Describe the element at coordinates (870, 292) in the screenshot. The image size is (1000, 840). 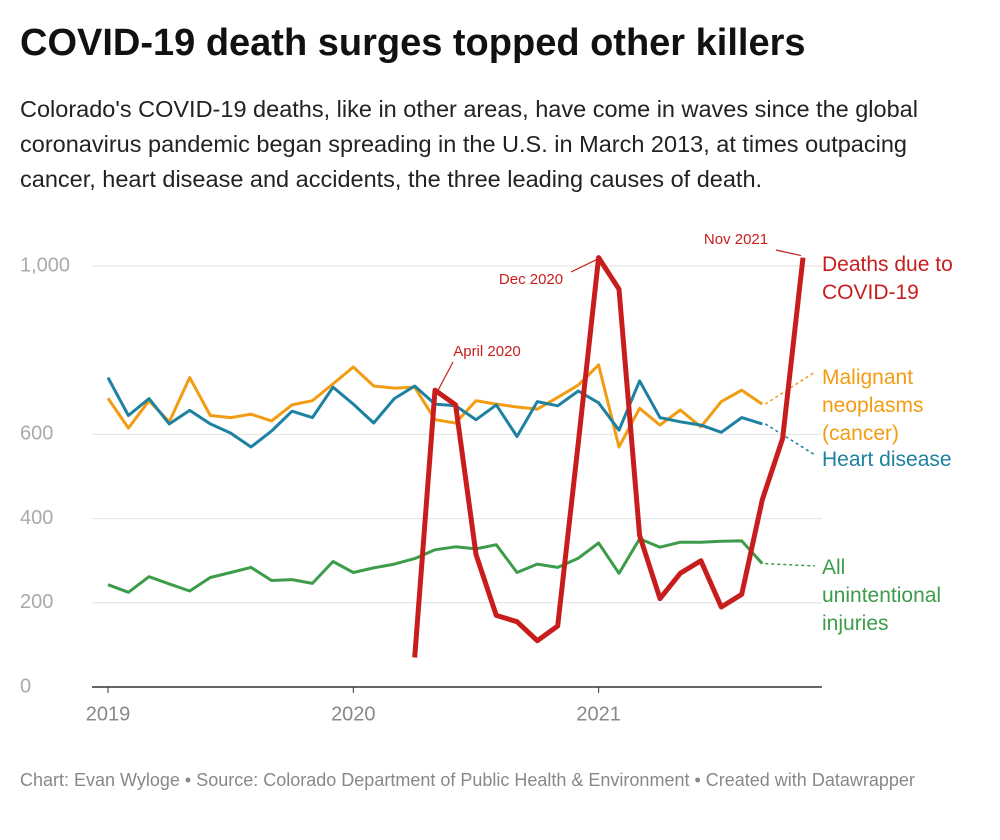
I see `legend-label-line: COVID-19` at that location.